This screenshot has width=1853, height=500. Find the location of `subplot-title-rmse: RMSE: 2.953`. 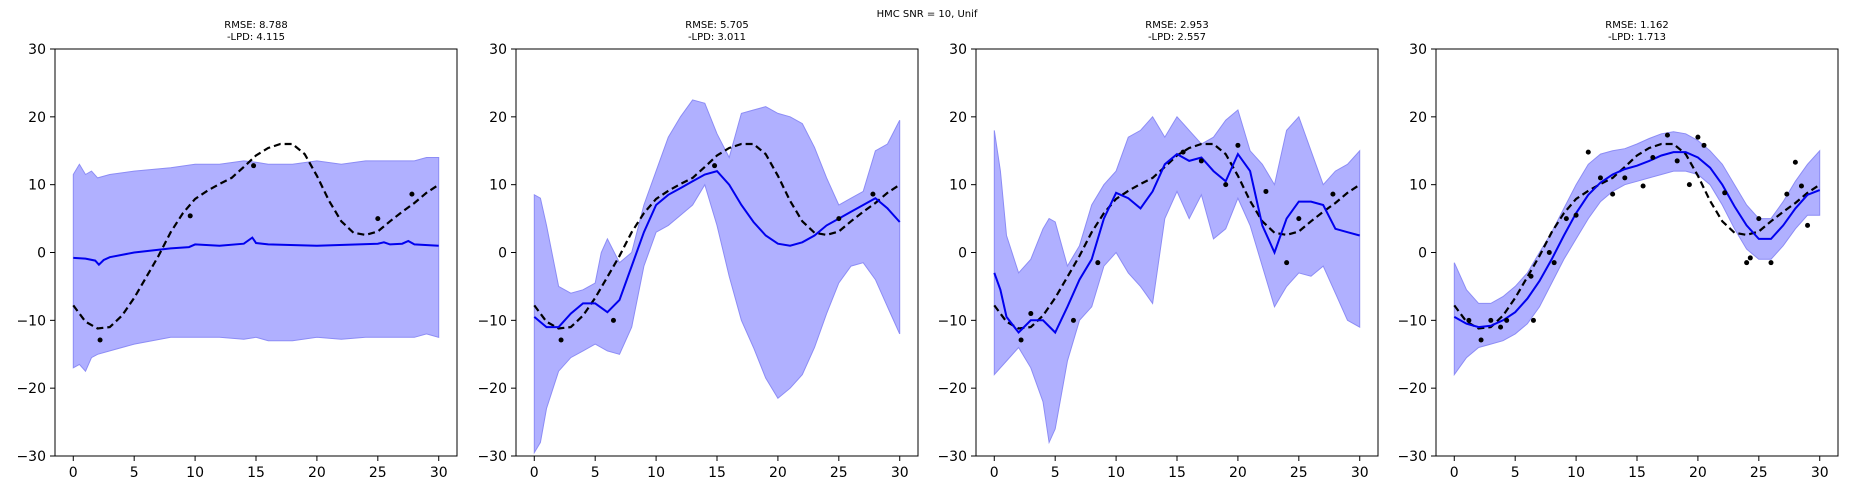

subplot-title-rmse: RMSE: 2.953 is located at coordinates (1176, 25).